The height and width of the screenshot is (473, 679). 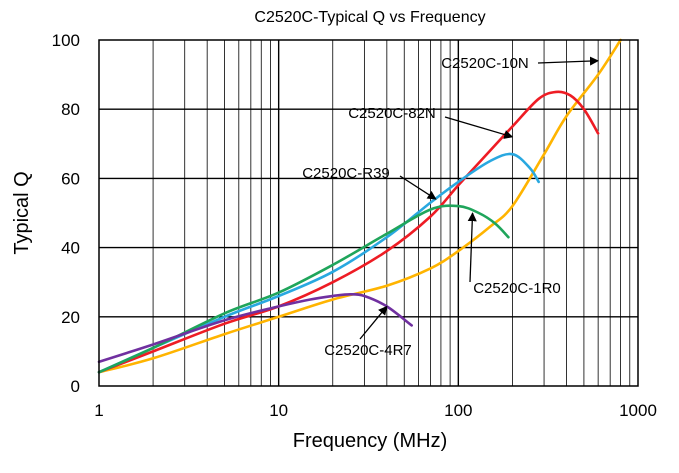 What do you see at coordinates (70, 317) in the screenshot?
I see `y-tick-label: 20` at bounding box center [70, 317].